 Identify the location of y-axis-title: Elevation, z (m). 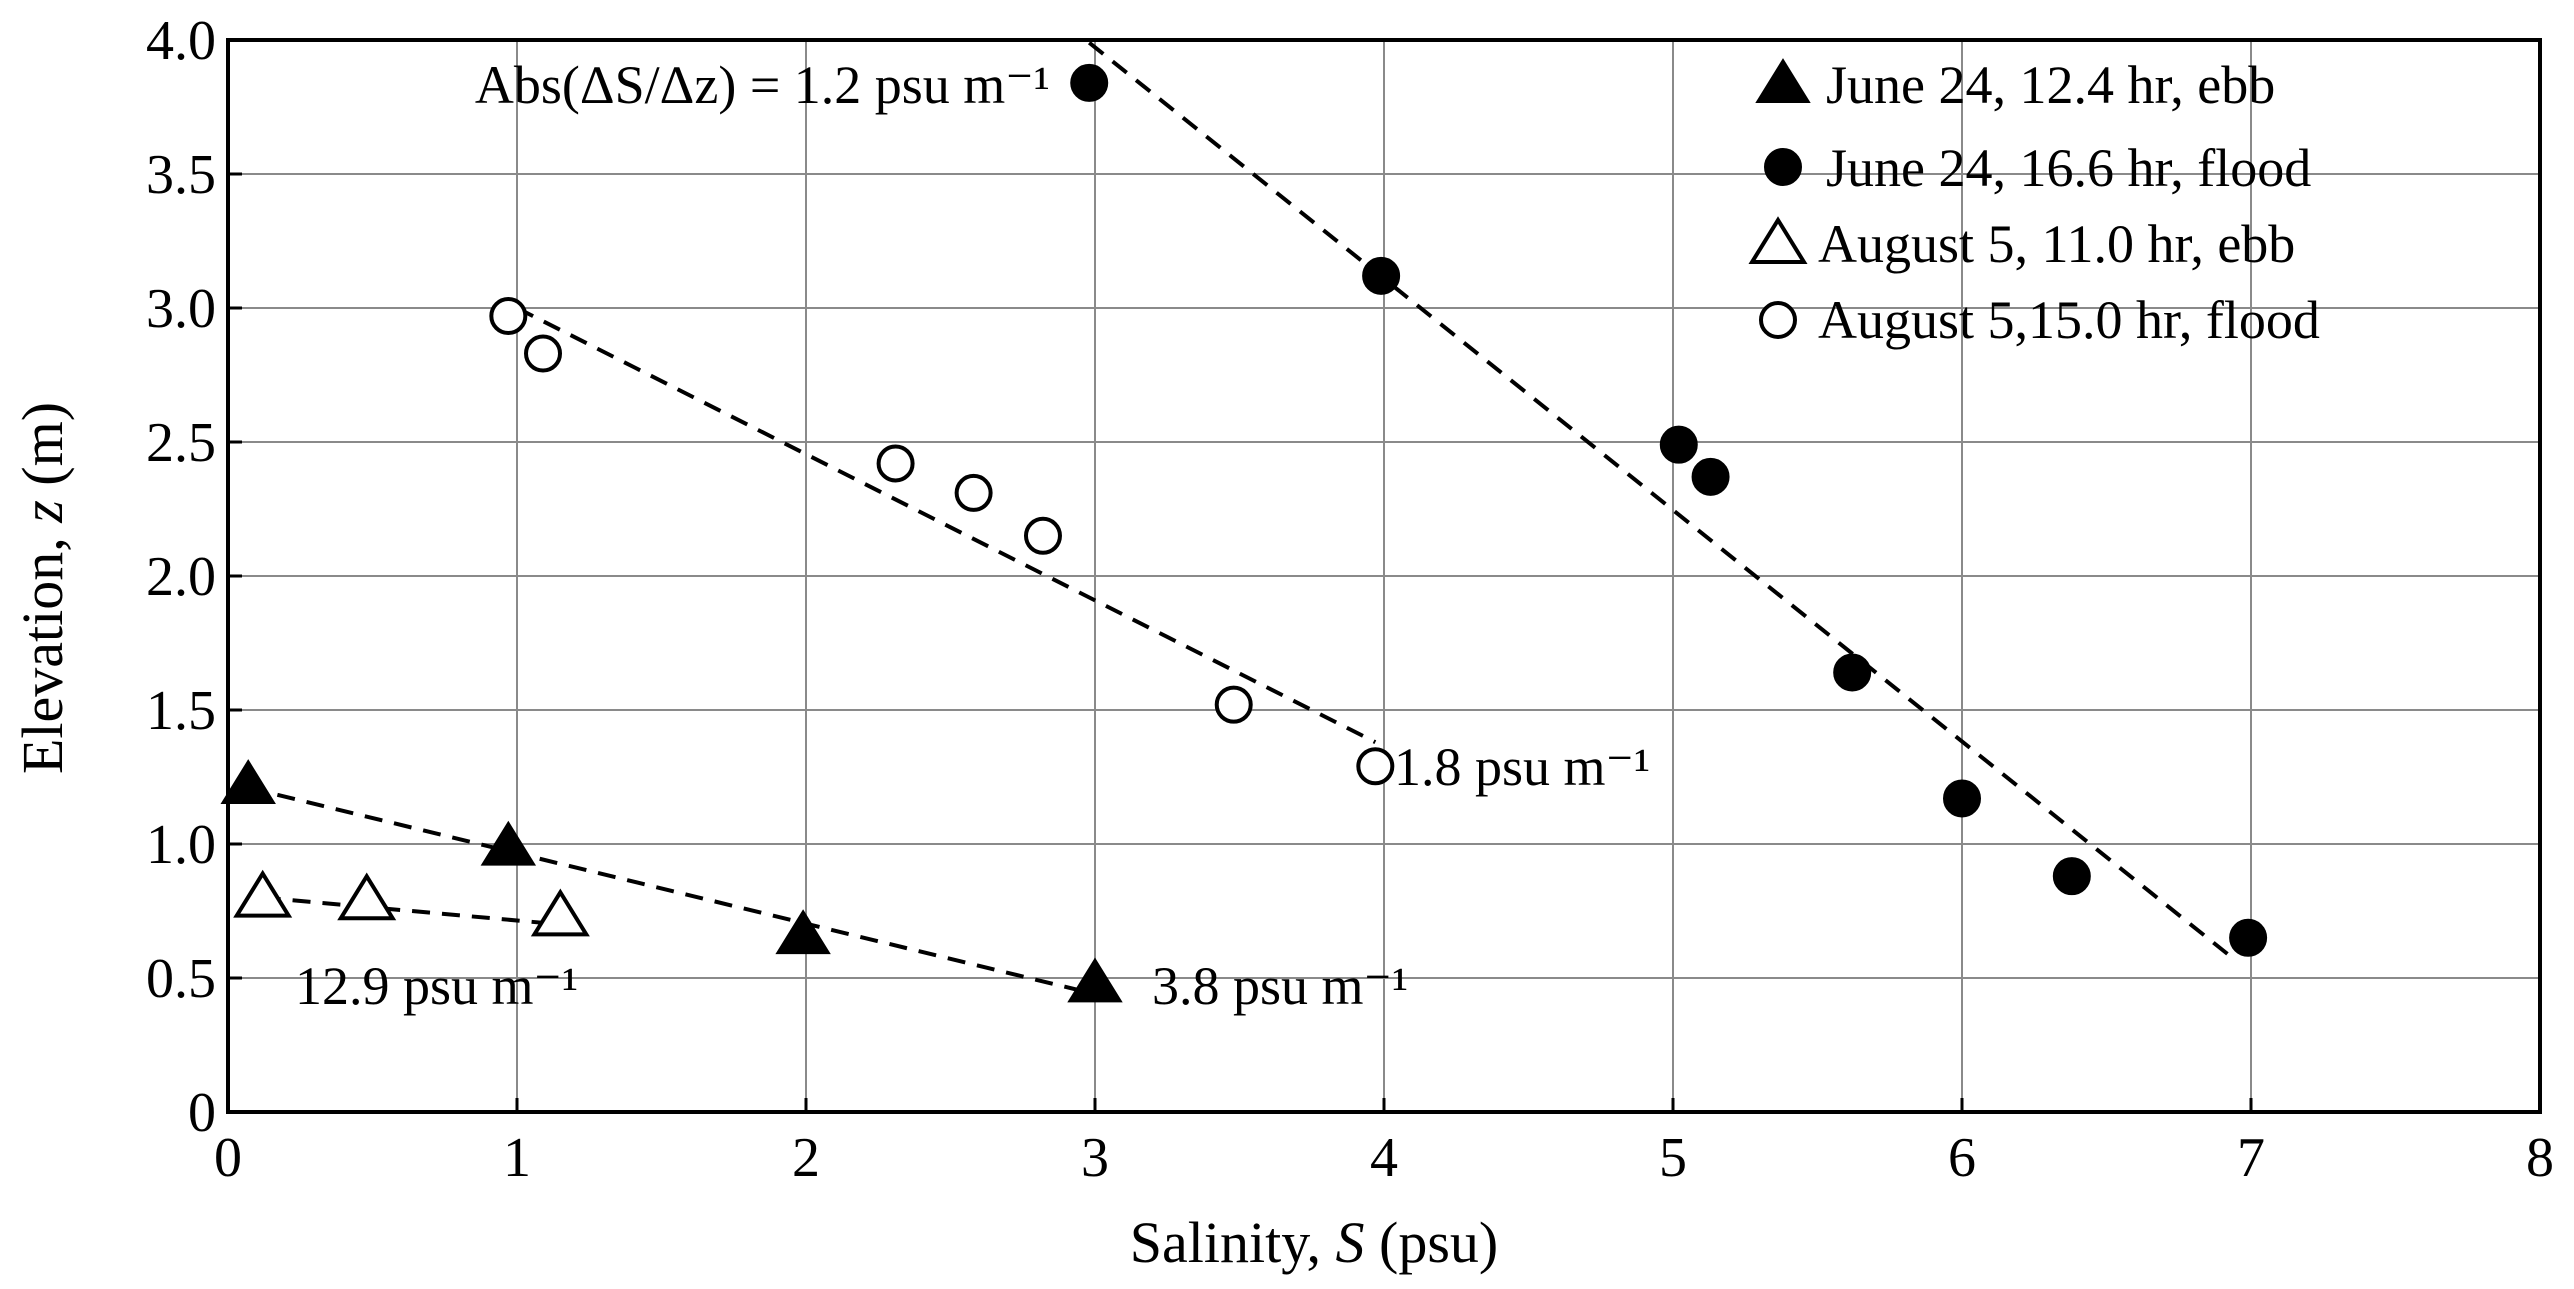
(42, 588).